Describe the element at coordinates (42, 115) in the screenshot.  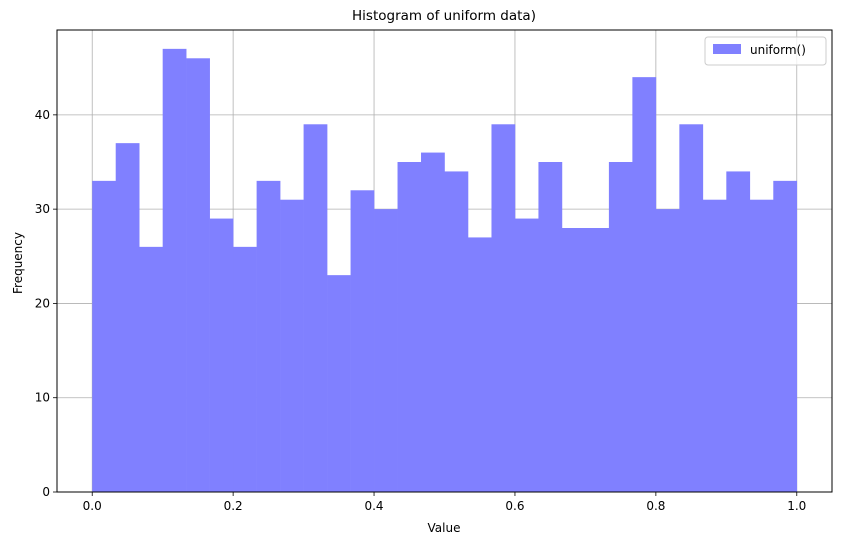
I see `y-tick-label: 40` at that location.